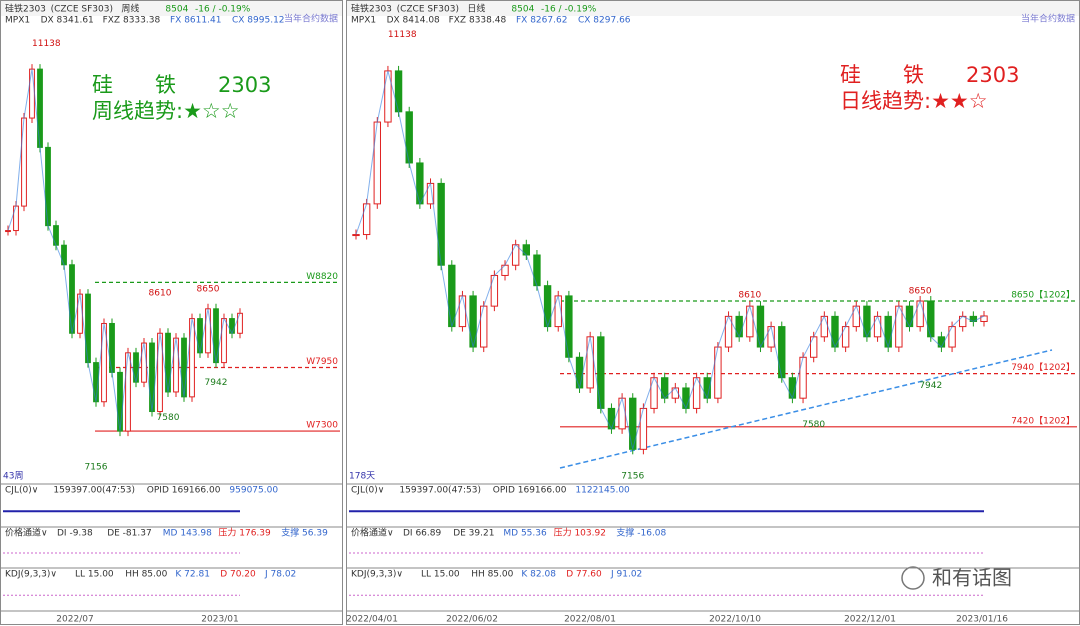 The image size is (1080, 626). I want to click on watermark-icon, so click(913, 578).